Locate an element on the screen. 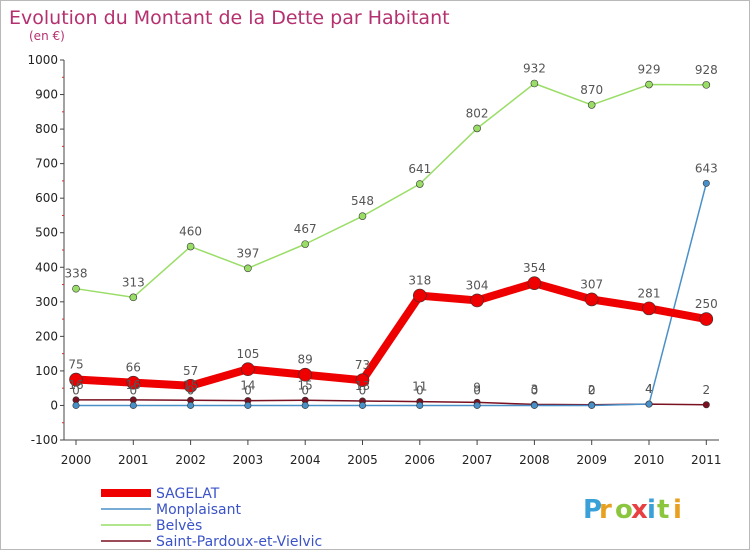 The image size is (750, 550). y-tick-label: 700 is located at coordinates (46, 164).